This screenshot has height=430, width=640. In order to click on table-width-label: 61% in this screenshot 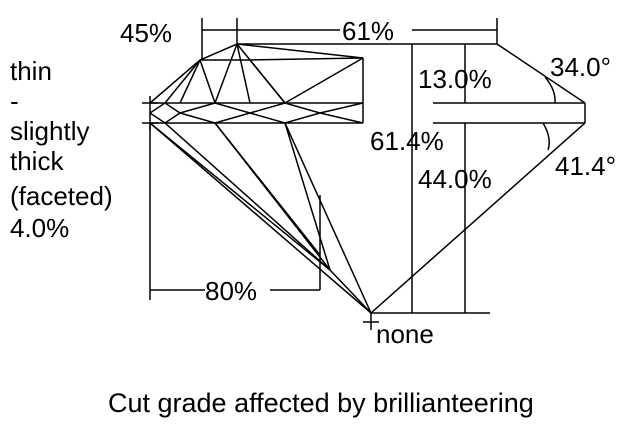, I will do `click(368, 31)`.